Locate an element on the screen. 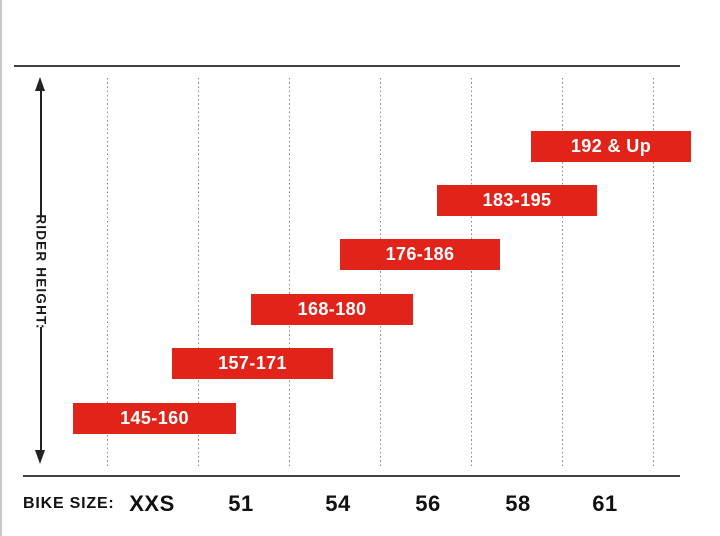 The width and height of the screenshot is (720, 536). bar-label: 192 & Up is located at coordinates (611, 146).